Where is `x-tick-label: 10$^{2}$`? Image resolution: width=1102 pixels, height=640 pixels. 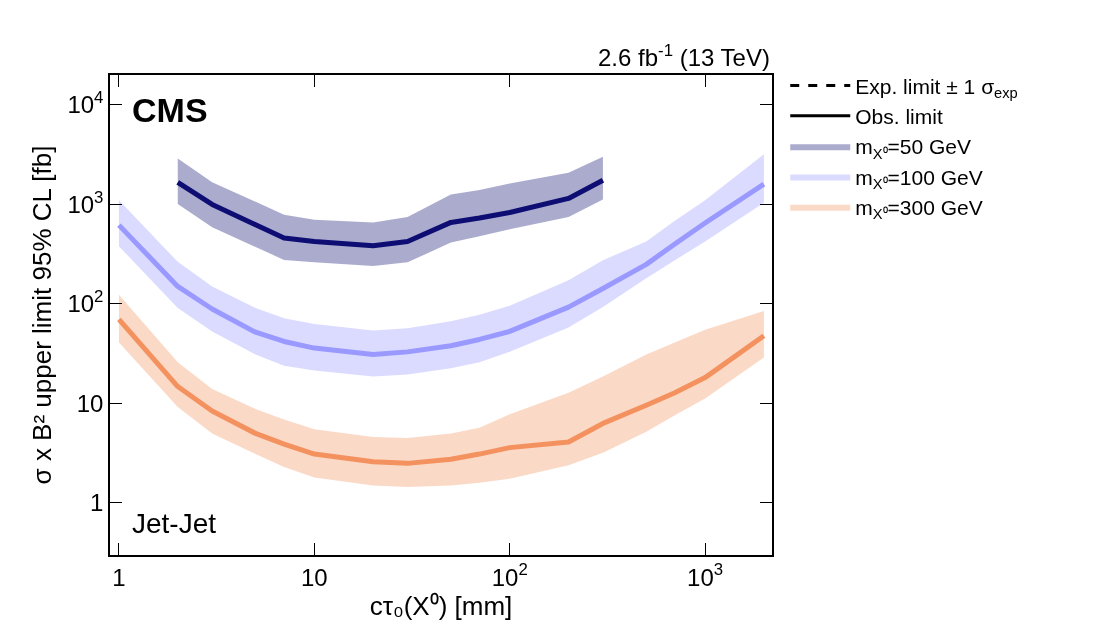
x-tick-label: 10$^{2}$ is located at coordinates (509, 575).